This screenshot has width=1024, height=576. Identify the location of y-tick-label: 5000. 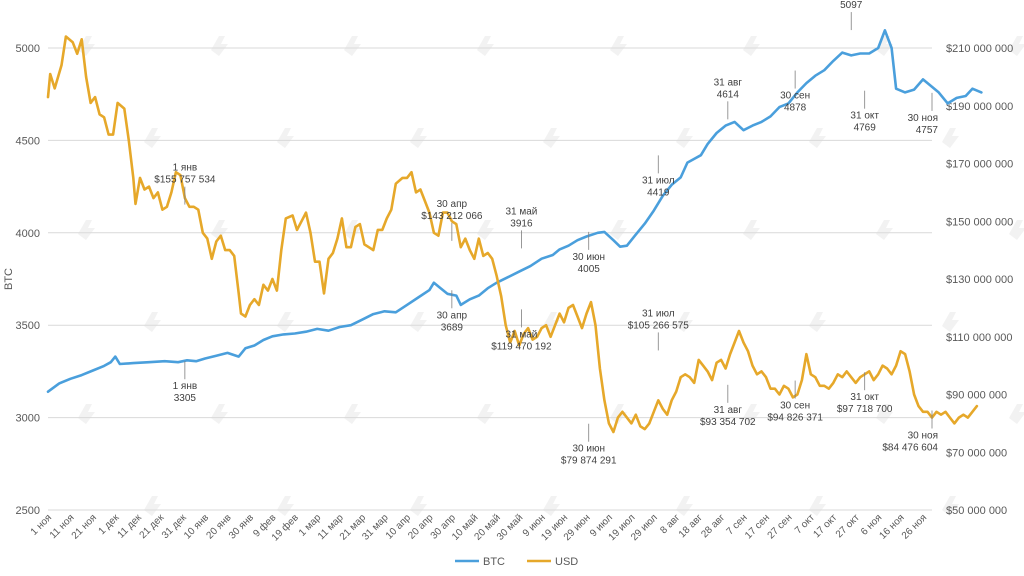
(28, 49).